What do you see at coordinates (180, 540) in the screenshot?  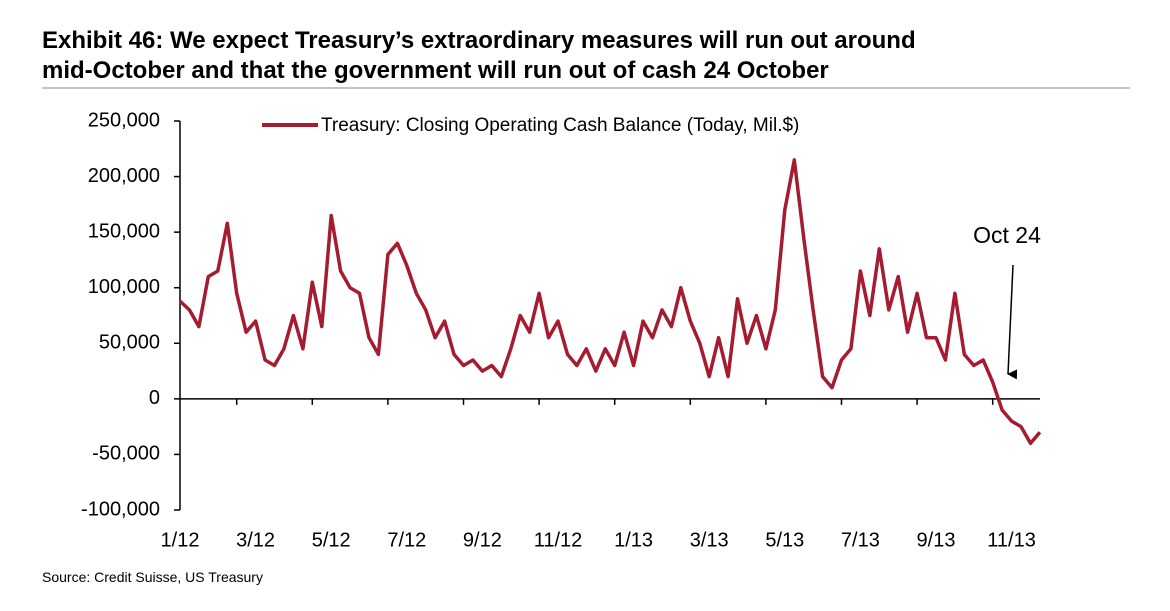 I see `x-tick-label: 1/12` at bounding box center [180, 540].